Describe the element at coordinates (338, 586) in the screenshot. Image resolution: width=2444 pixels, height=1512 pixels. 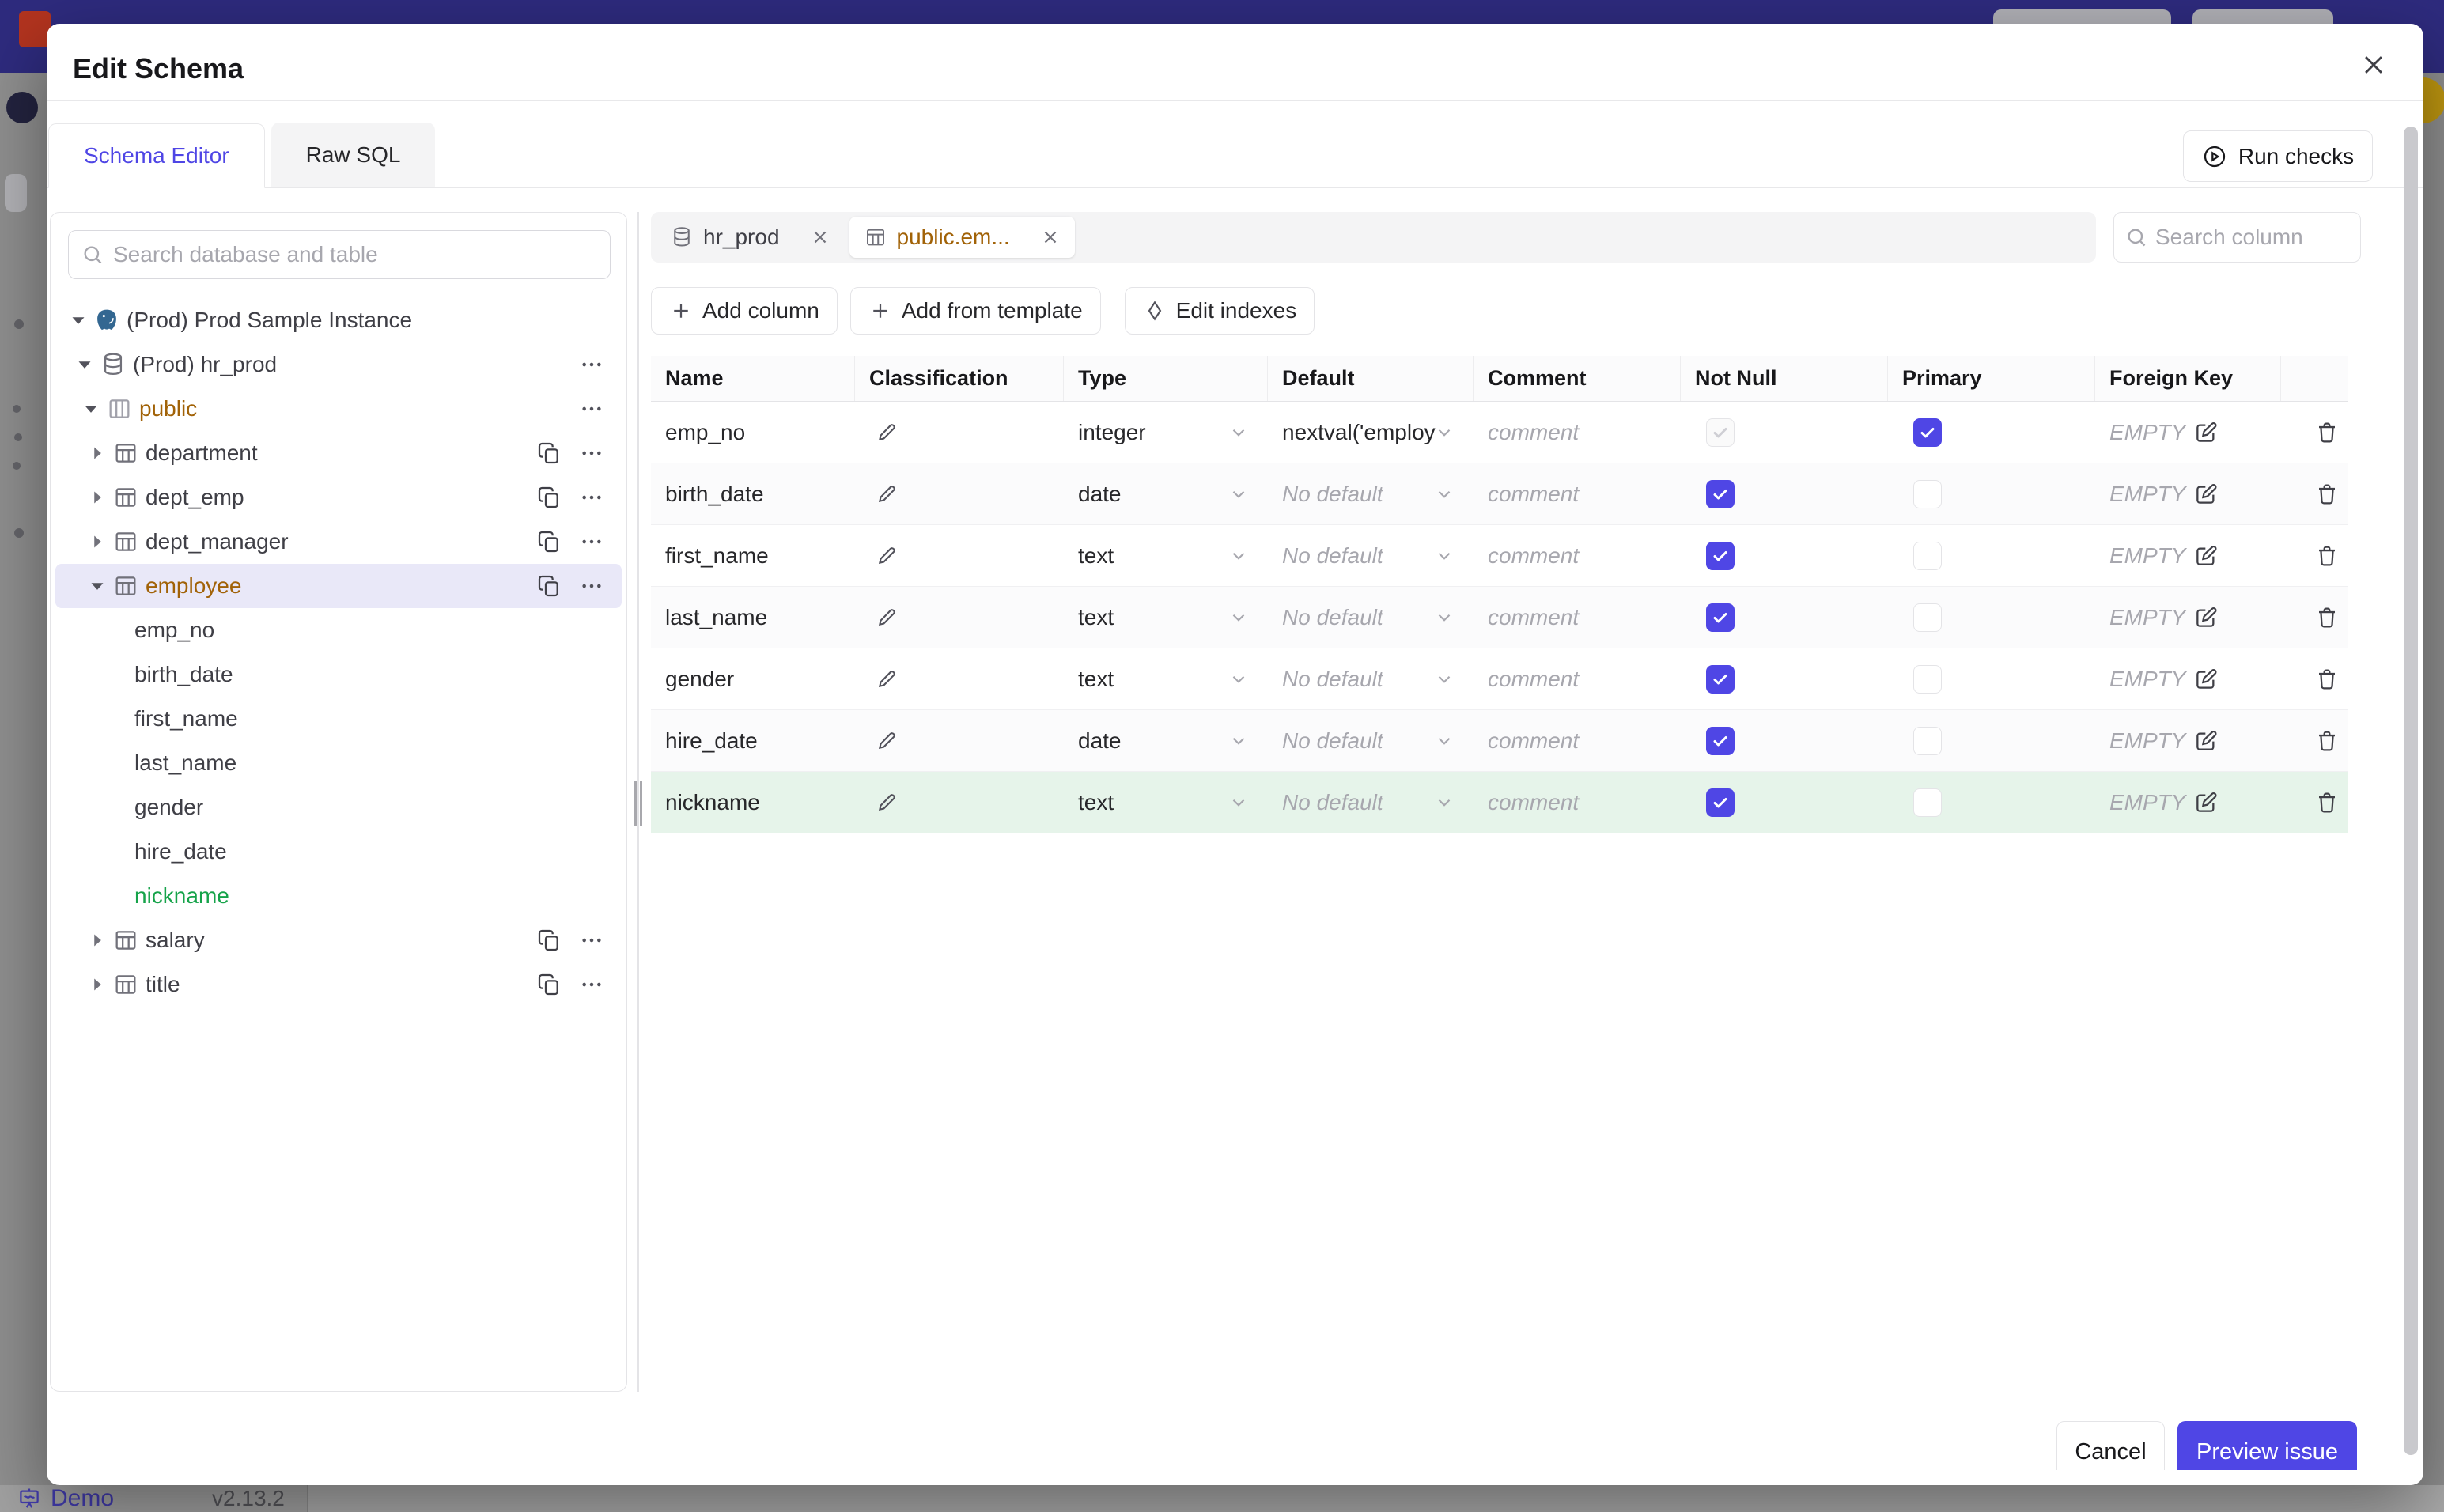
I see `tree-item-employee: employee` at that location.